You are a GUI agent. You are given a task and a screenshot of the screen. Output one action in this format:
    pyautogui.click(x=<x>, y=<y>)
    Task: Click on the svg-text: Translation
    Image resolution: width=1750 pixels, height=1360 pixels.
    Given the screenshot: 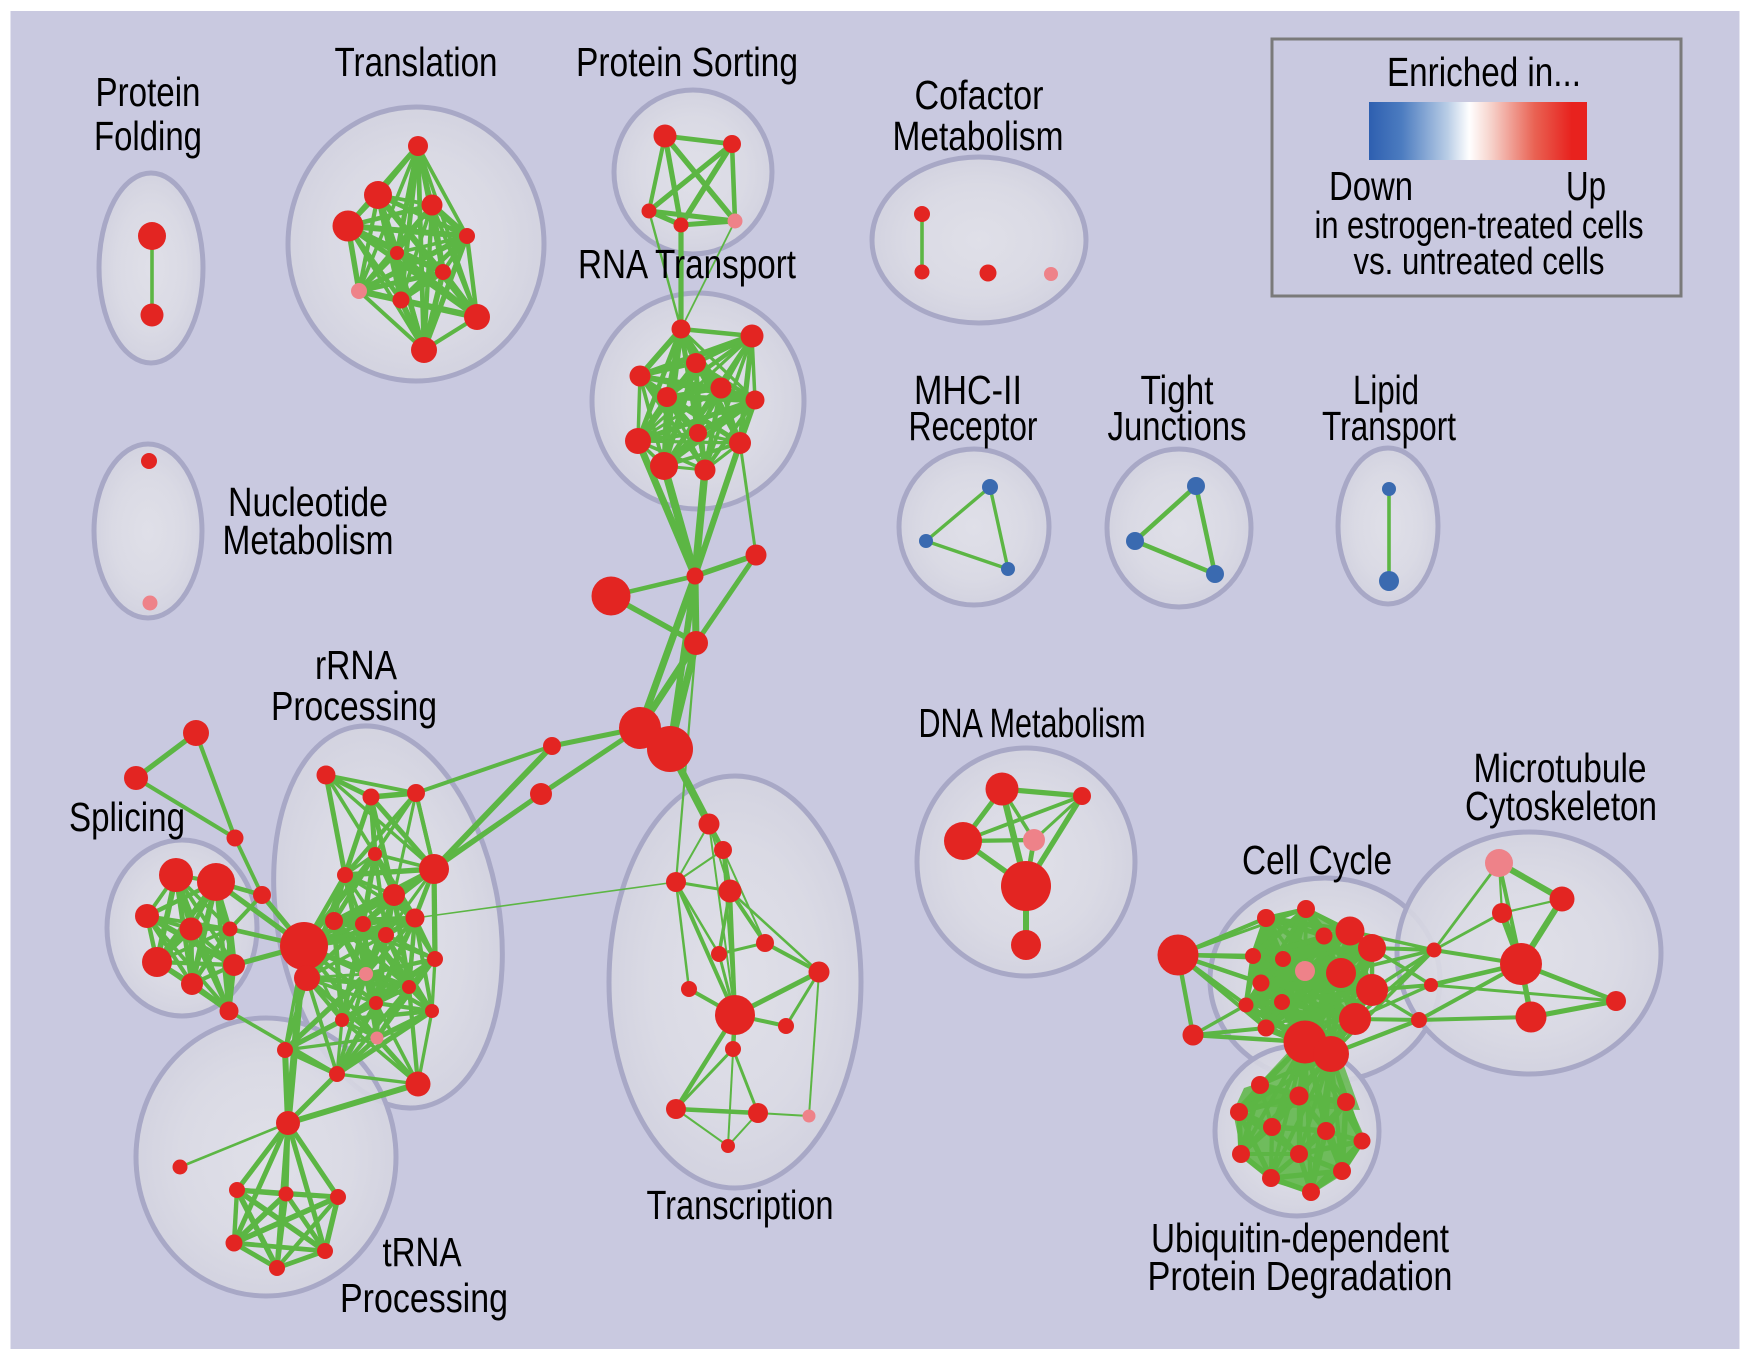 What is the action you would take?
    pyautogui.click(x=416, y=62)
    